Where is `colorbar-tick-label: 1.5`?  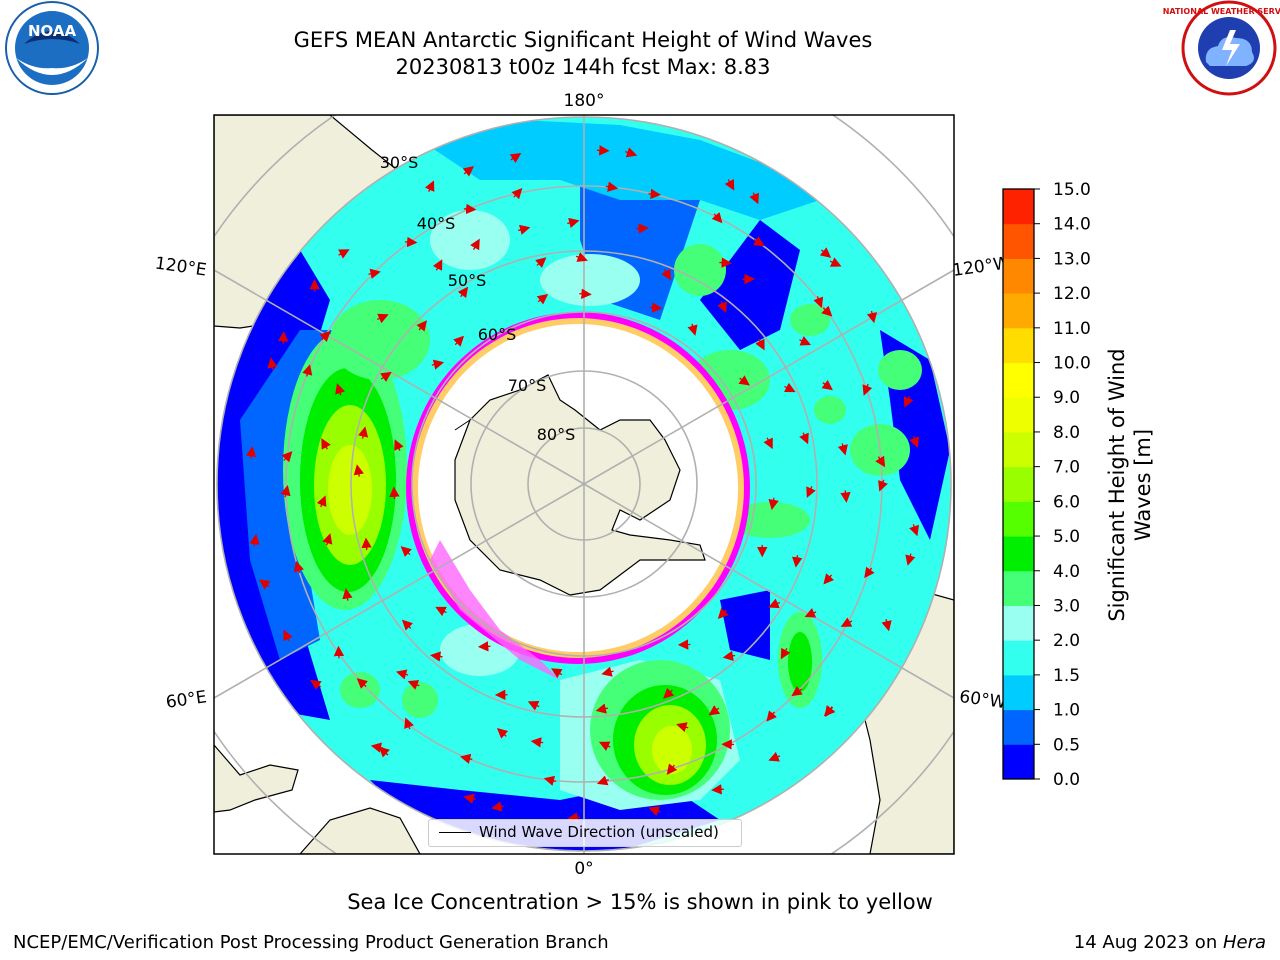 colorbar-tick-label: 1.5 is located at coordinates (1066, 676).